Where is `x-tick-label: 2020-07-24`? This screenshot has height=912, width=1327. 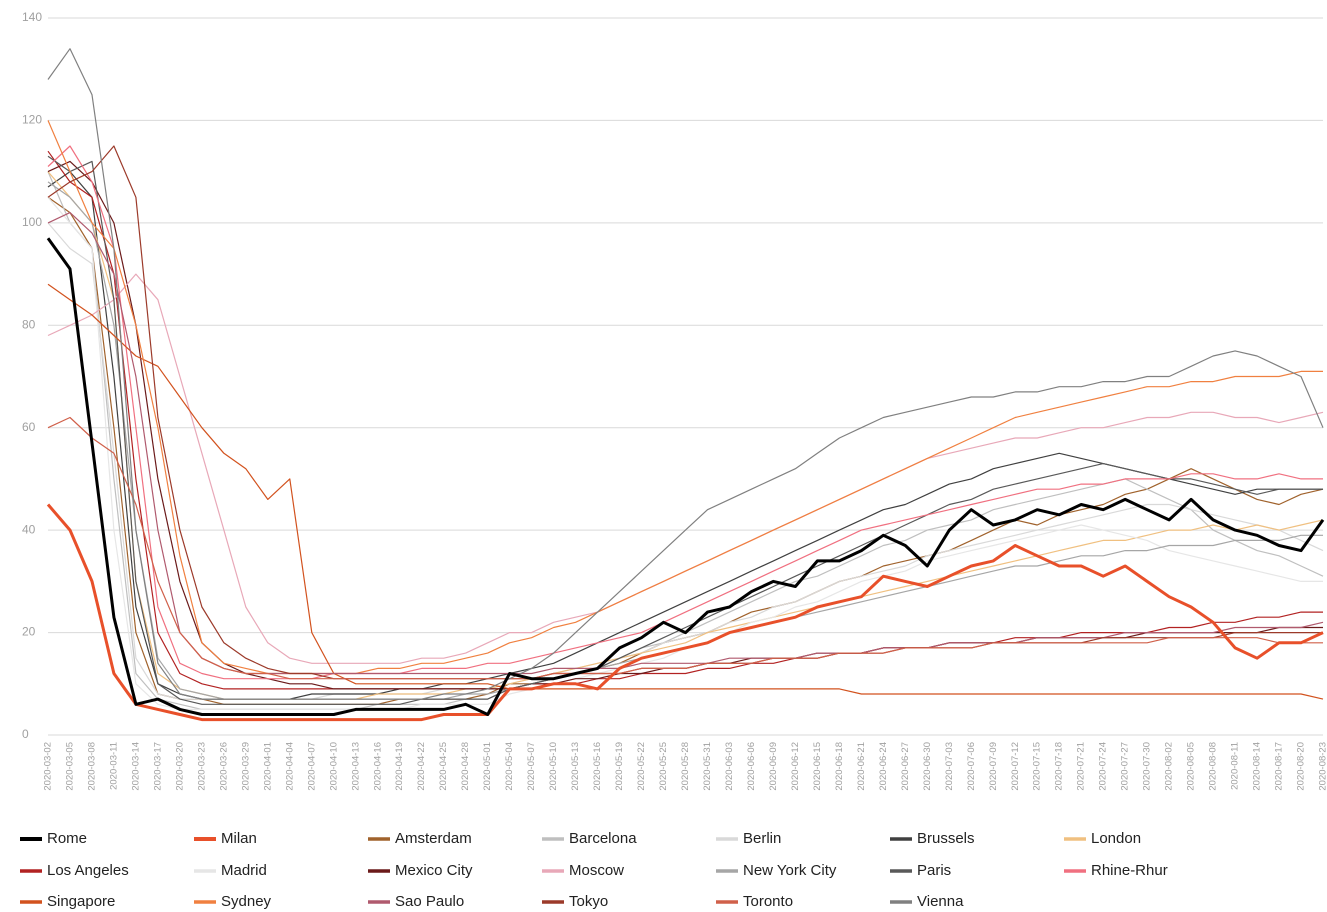 x-tick-label: 2020-07-24 is located at coordinates (1103, 766).